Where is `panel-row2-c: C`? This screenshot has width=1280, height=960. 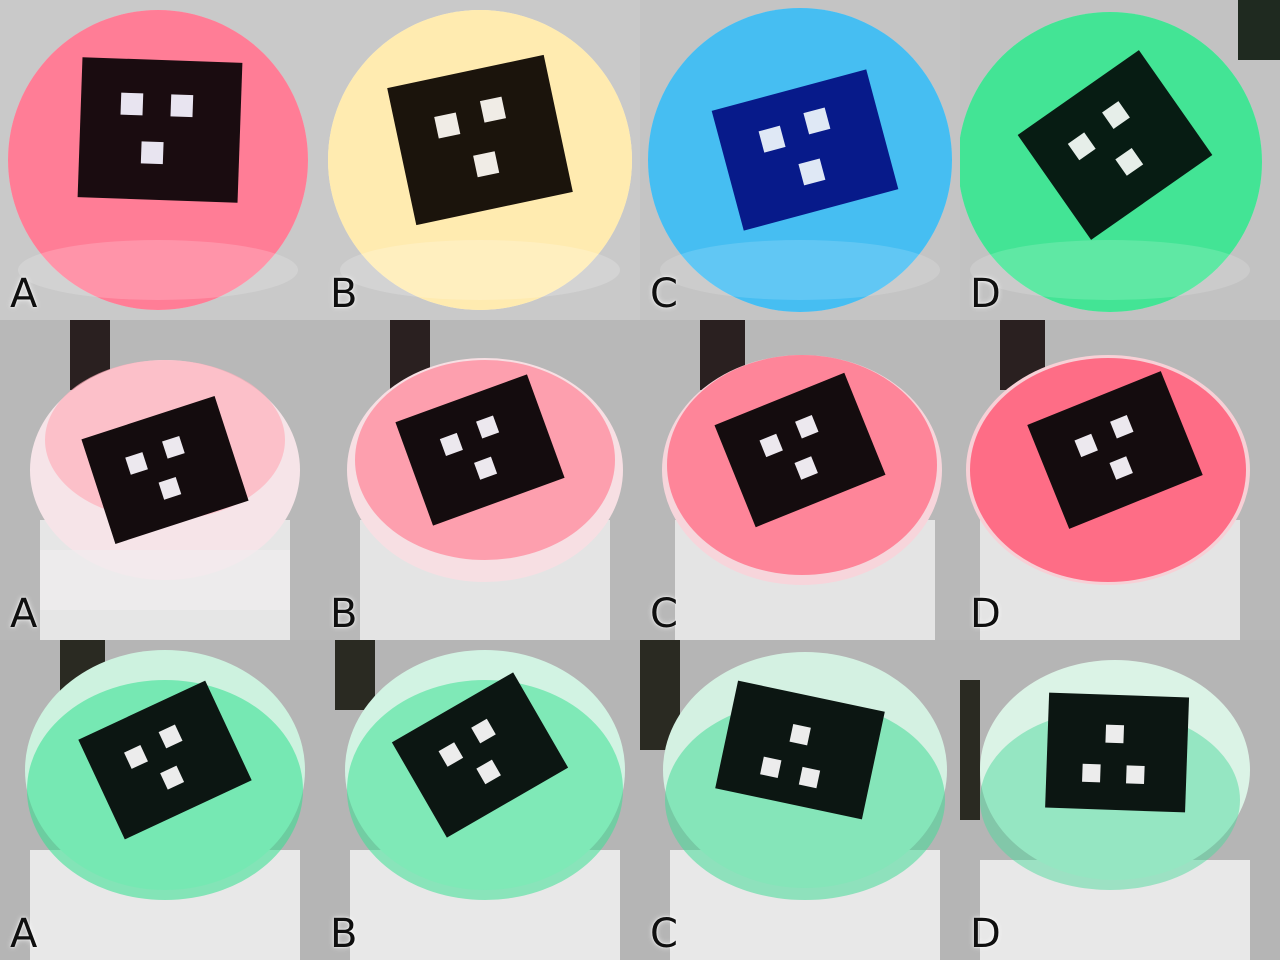 panel-row2-c: C is located at coordinates (800, 480).